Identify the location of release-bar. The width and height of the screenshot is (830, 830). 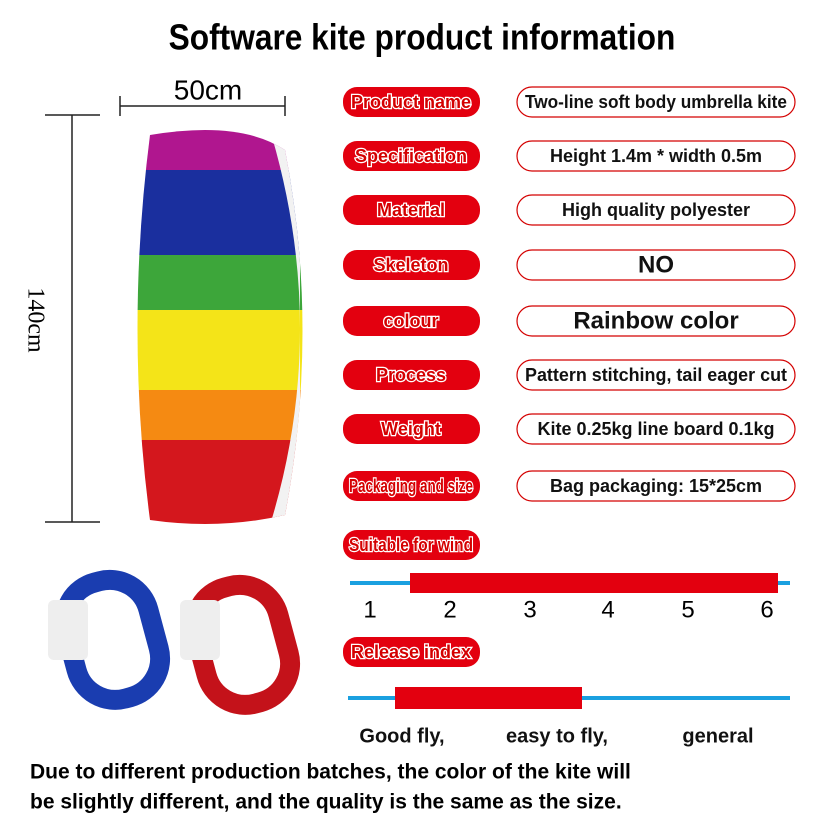
(488, 698).